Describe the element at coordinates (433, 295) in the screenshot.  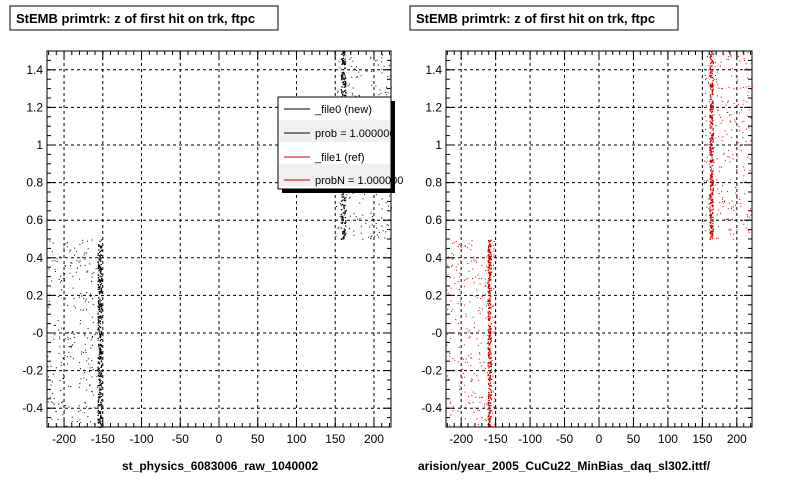
I see `y-tick-label: 0.2` at that location.